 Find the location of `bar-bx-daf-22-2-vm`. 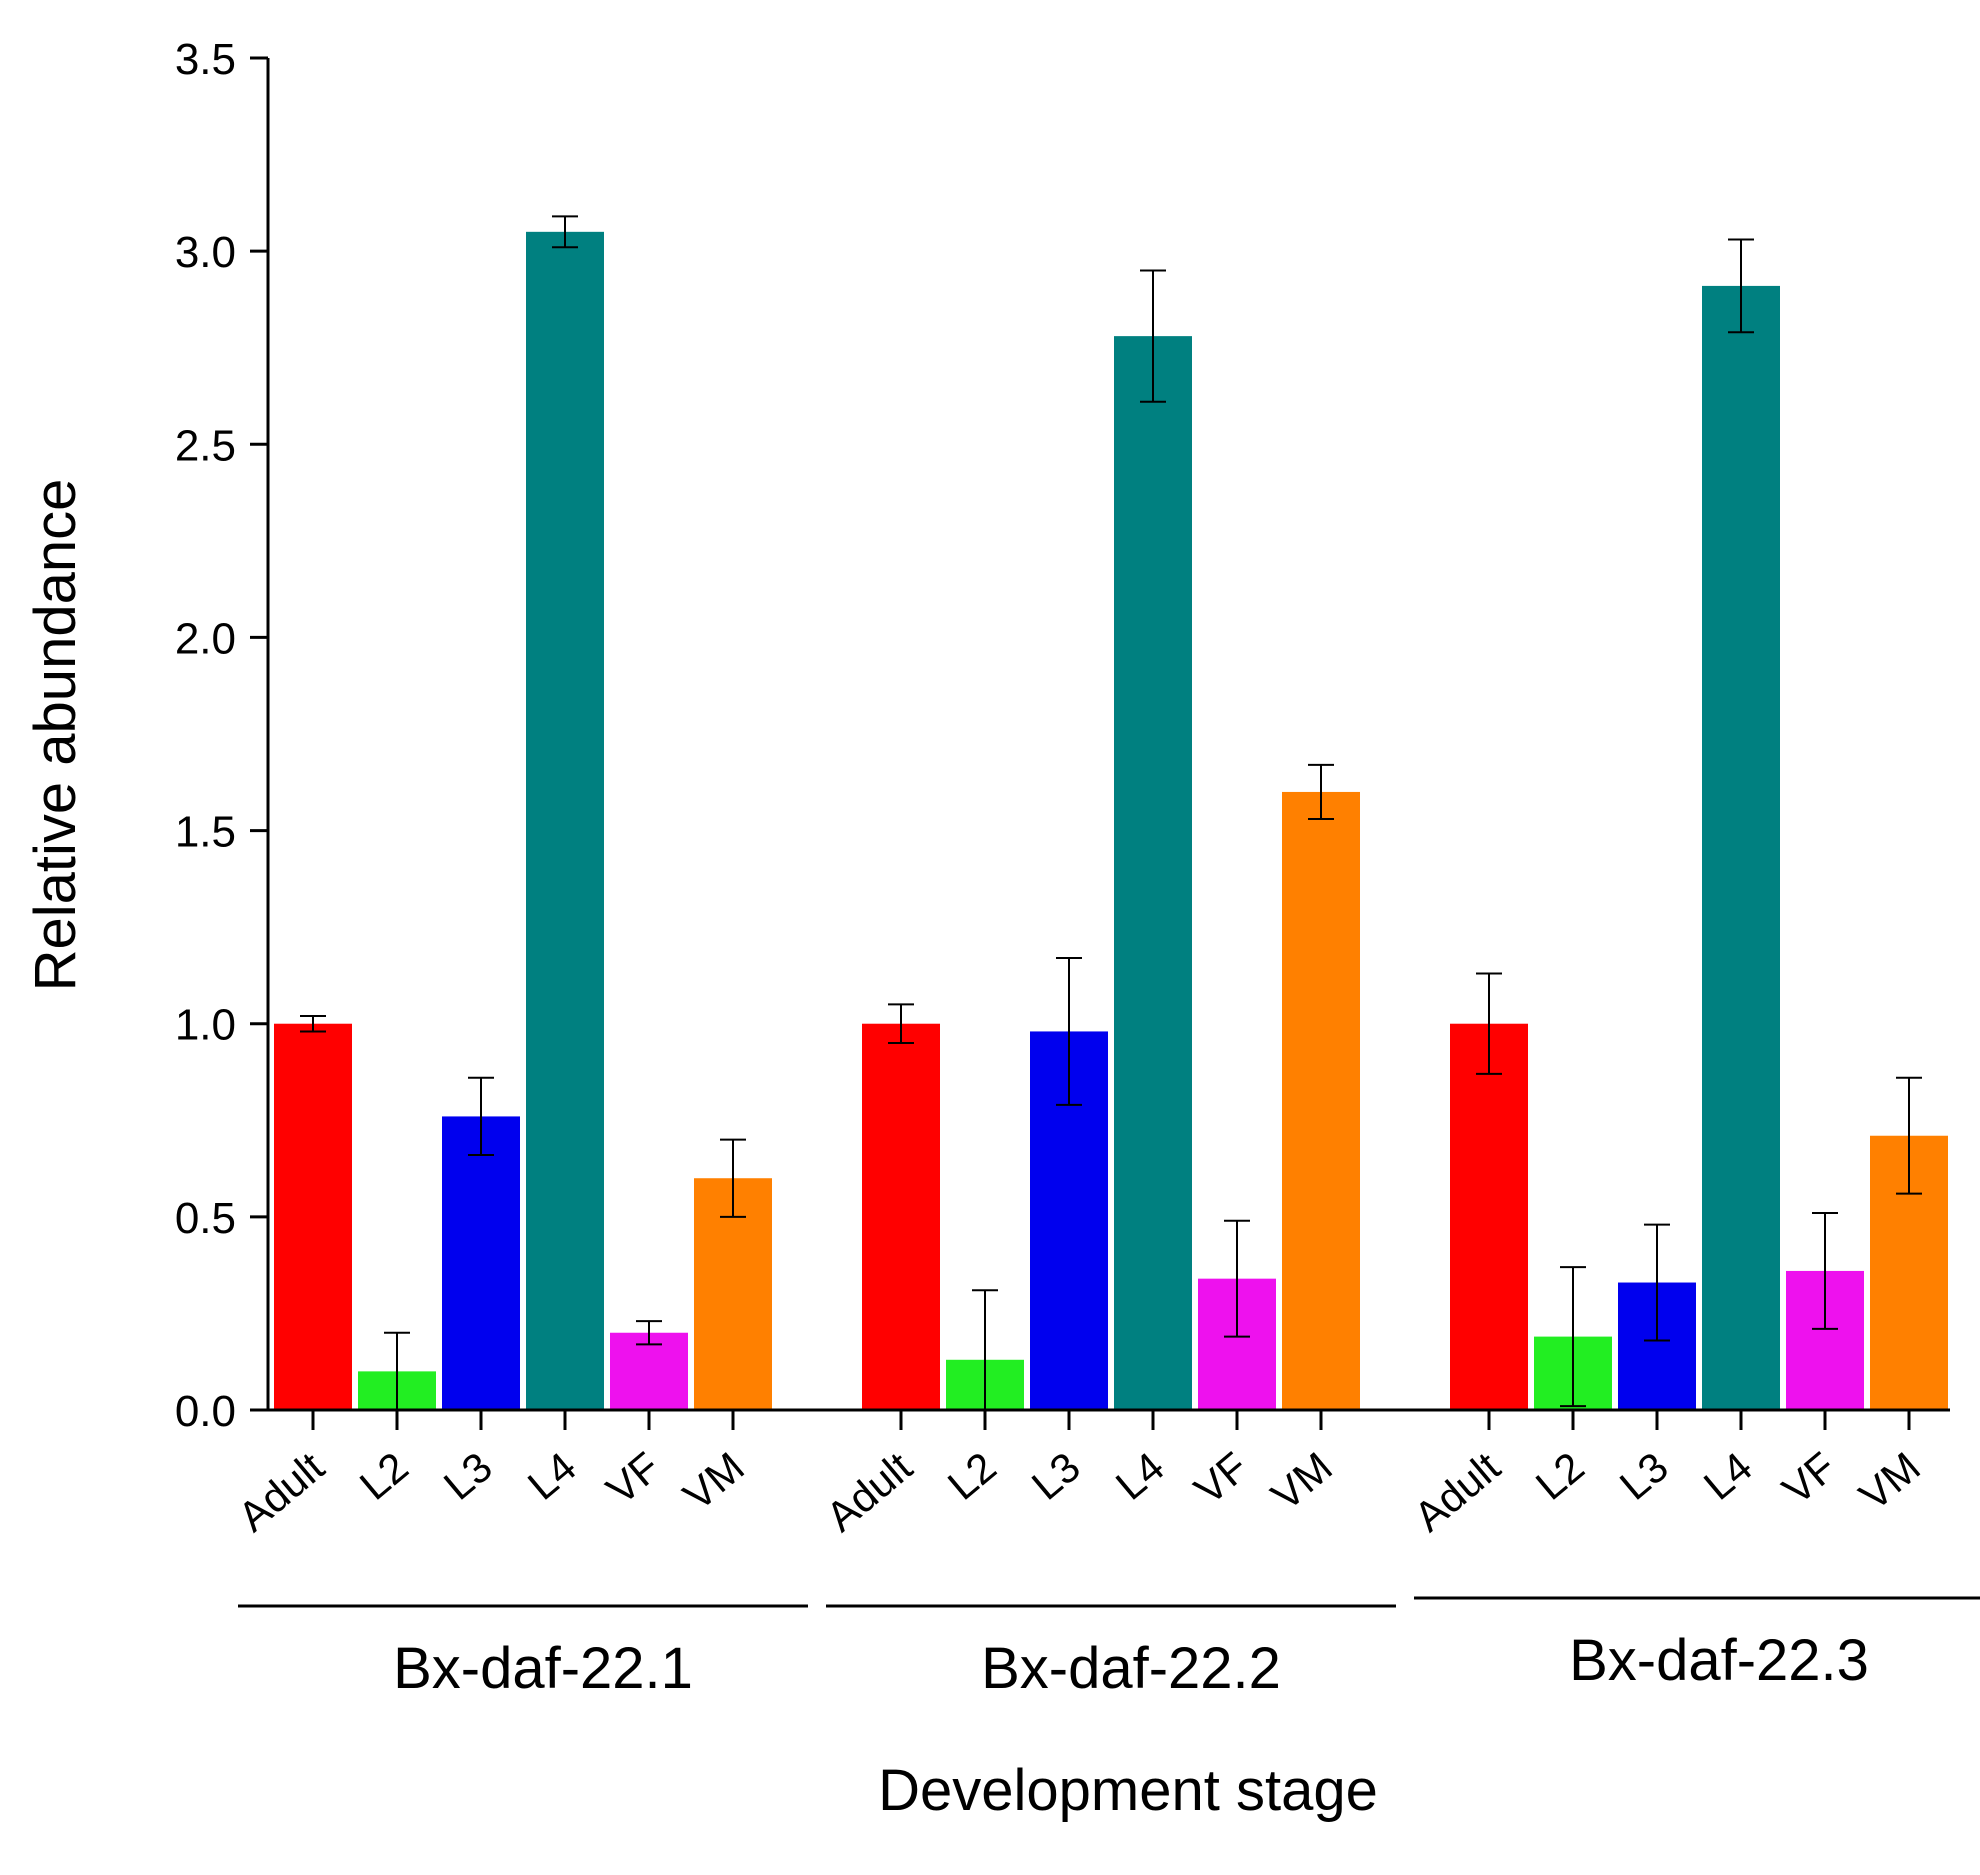

bar-bx-daf-22-2-vm is located at coordinates (1321, 1100).